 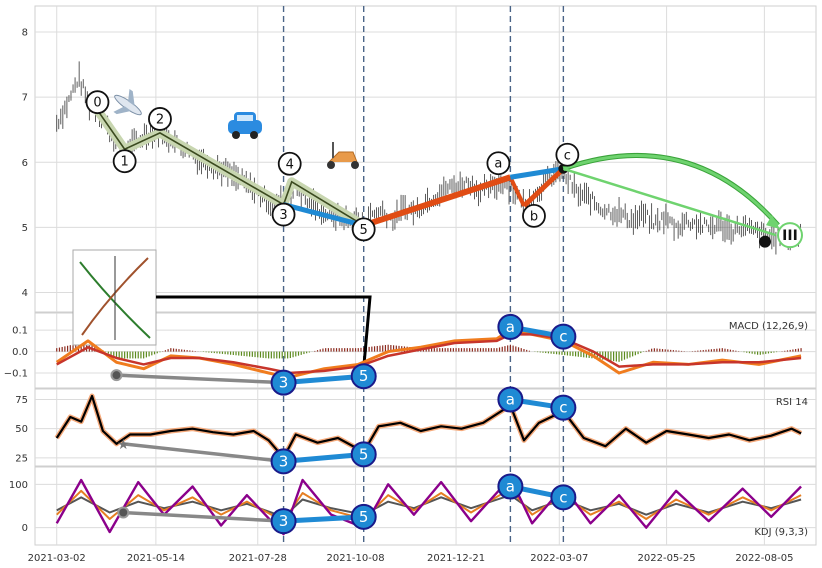 I want to click on rsi-line, so click(x=428, y=426).